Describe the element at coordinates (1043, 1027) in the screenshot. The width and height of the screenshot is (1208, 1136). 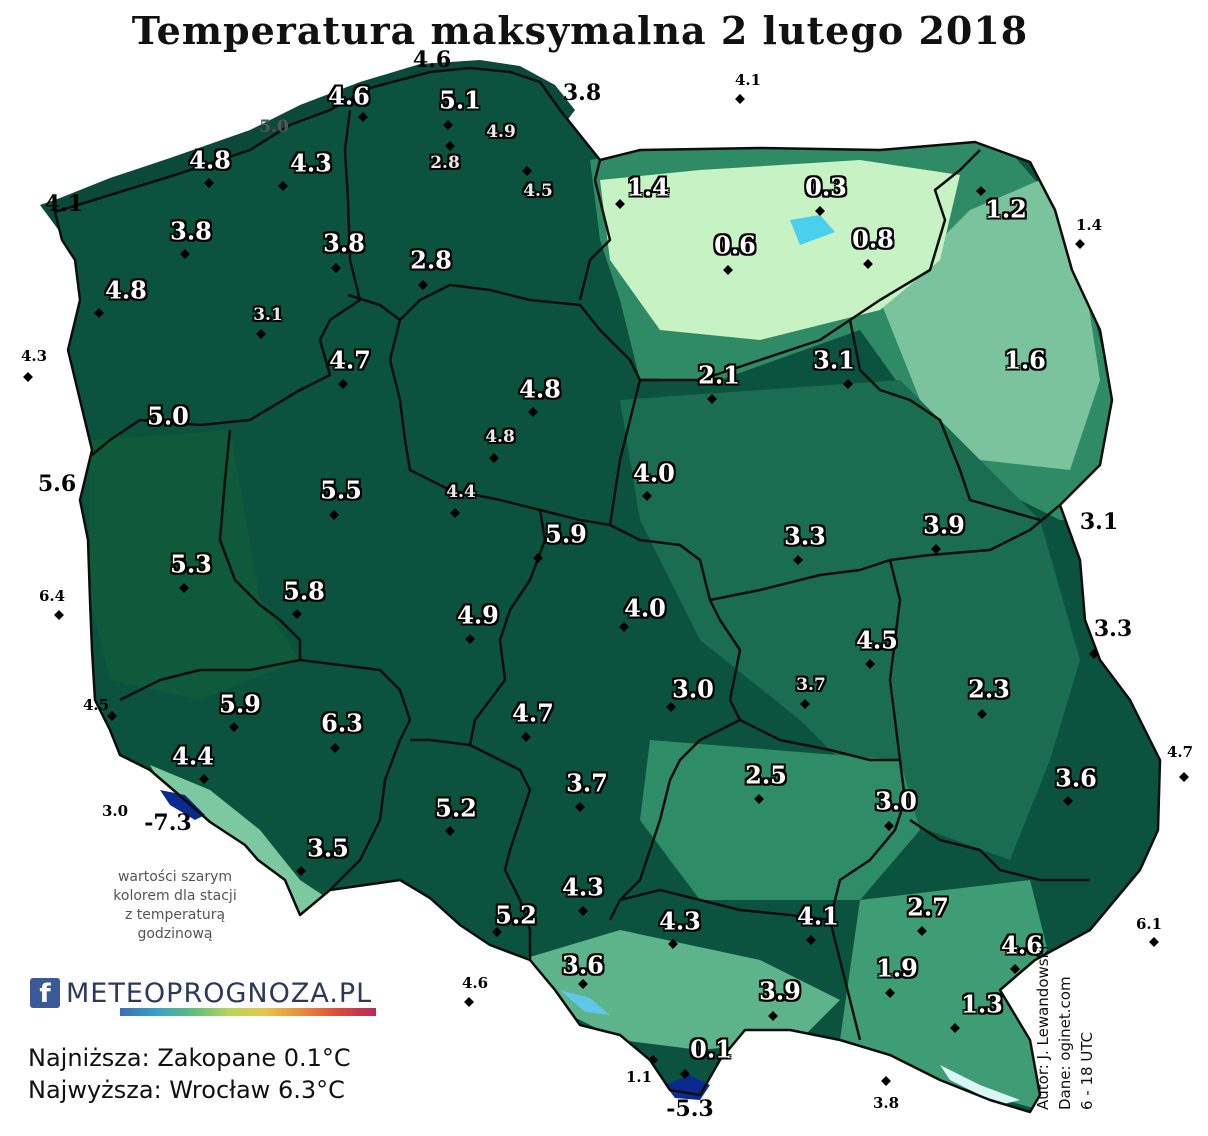
I see `credit-author: Autor: J. Lewandowski` at that location.